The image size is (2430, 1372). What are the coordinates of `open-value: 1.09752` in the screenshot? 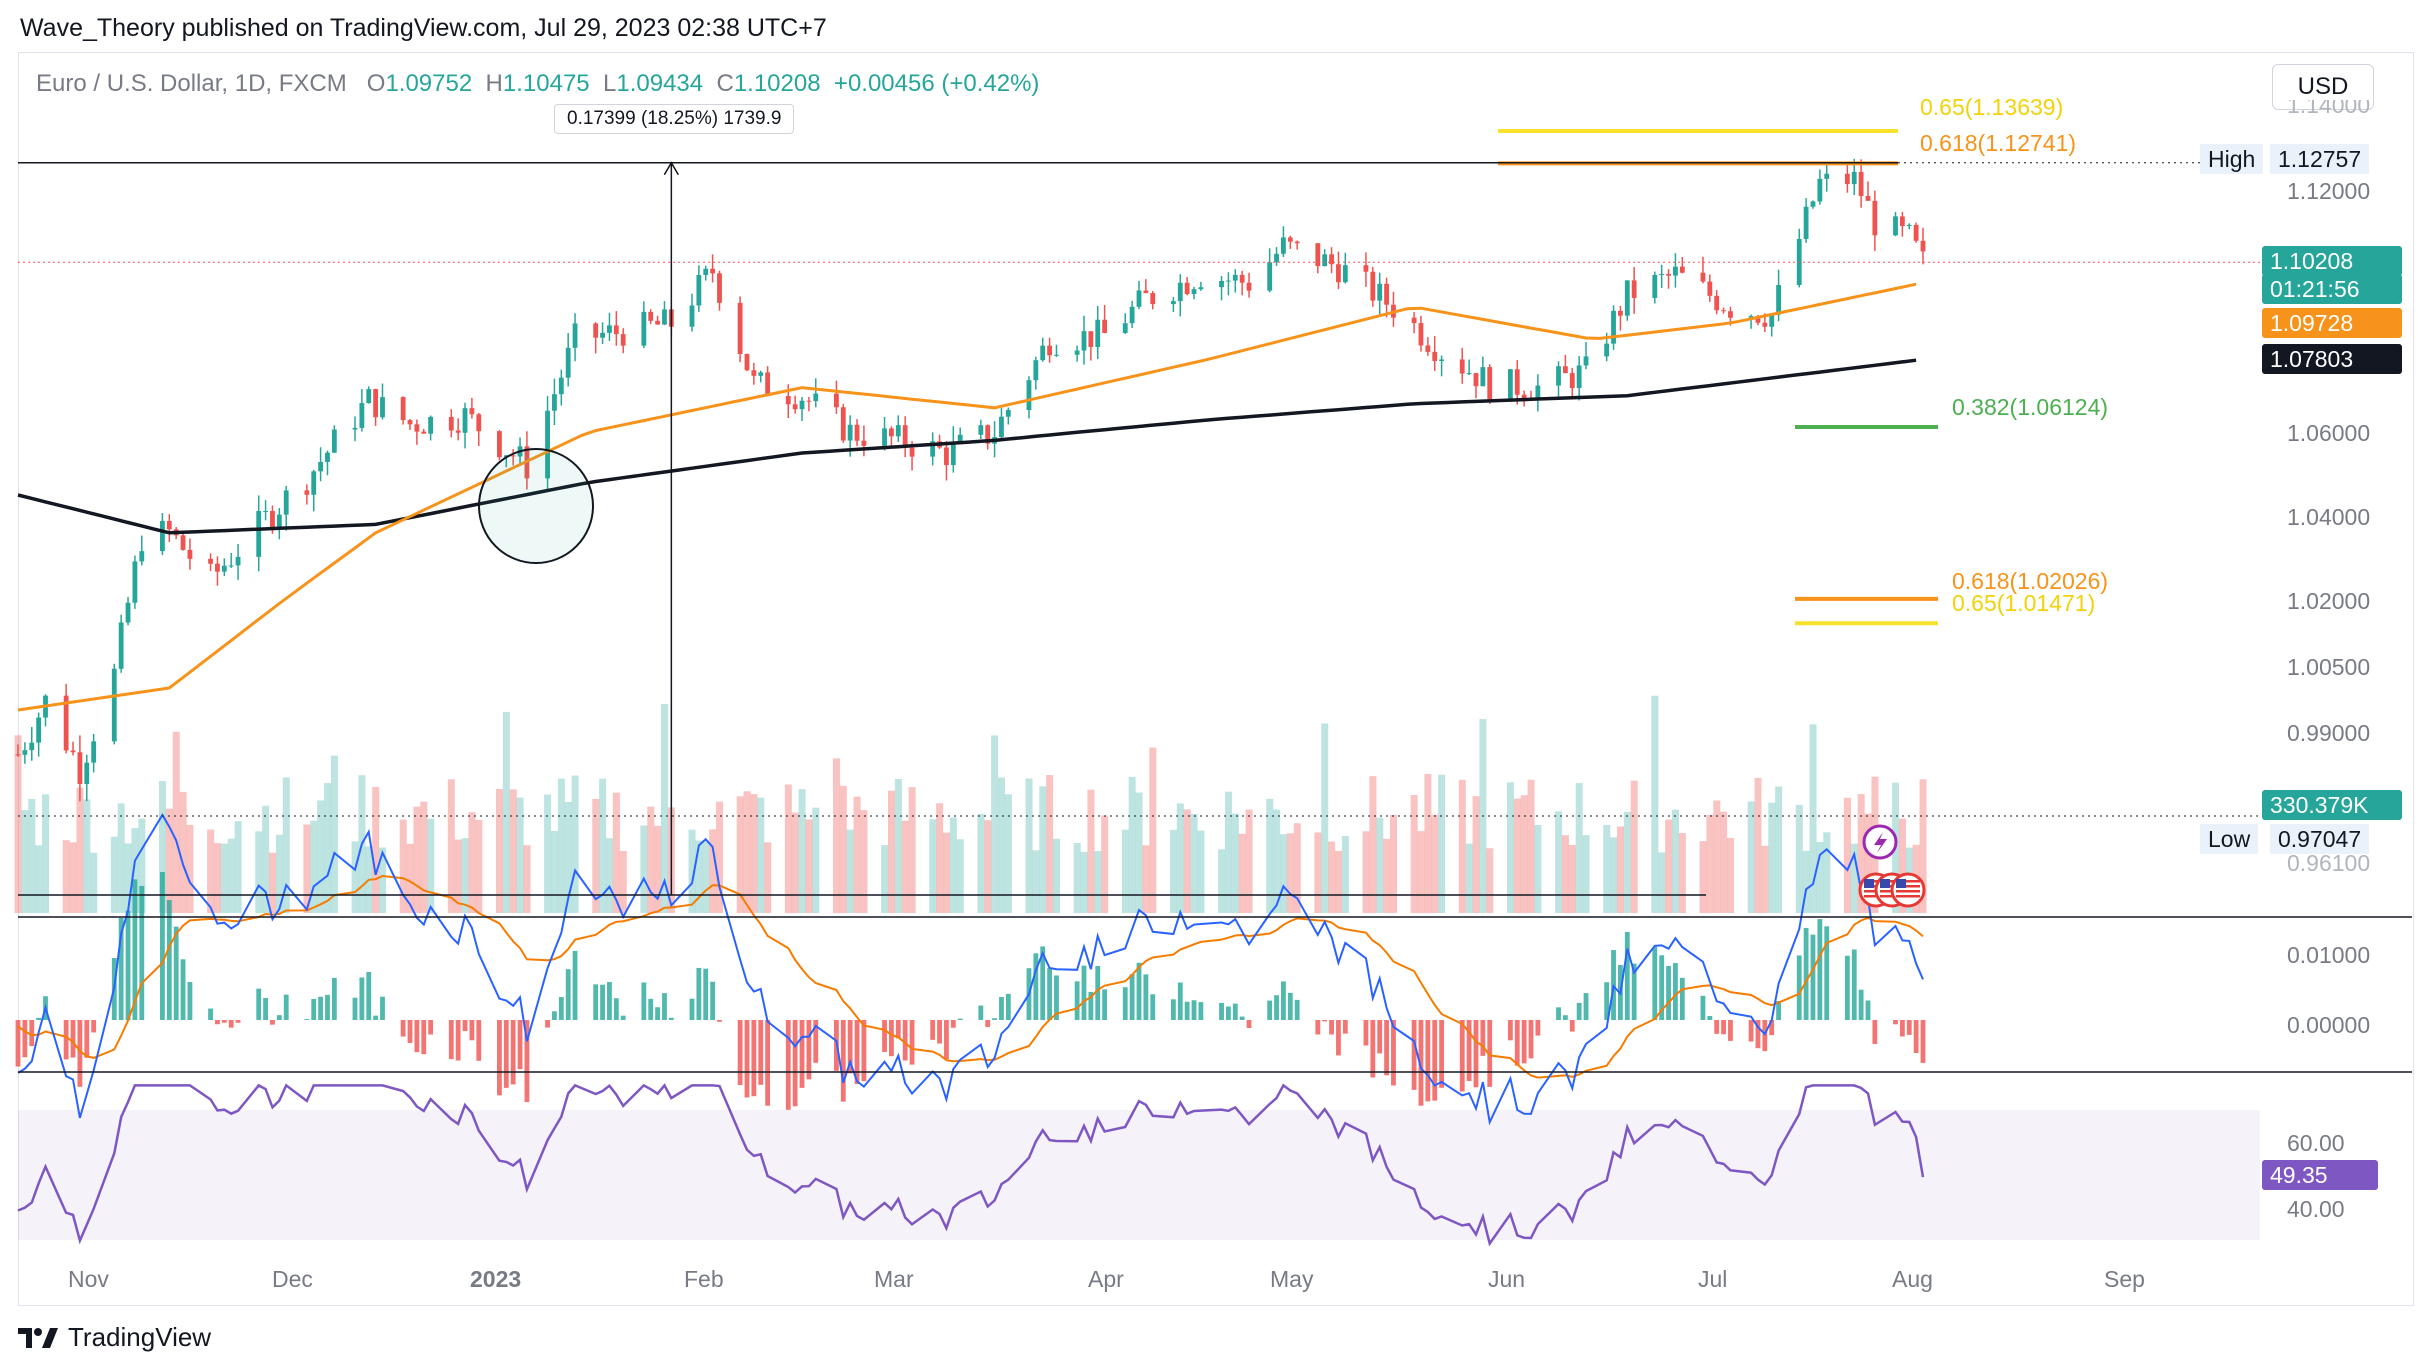 It's located at (429, 83).